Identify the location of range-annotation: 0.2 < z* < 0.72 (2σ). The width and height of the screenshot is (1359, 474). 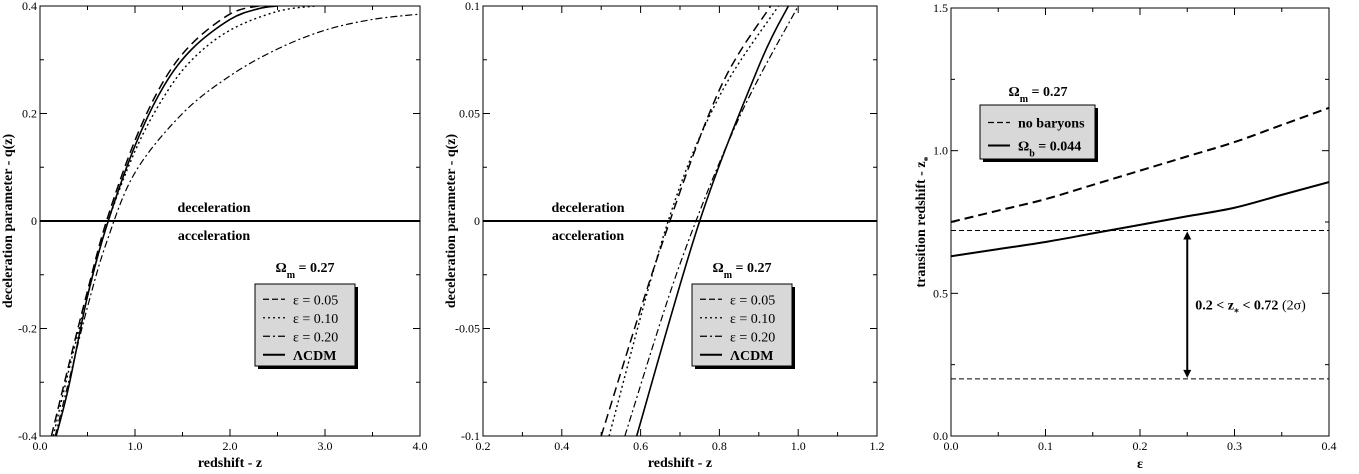
(1250, 309).